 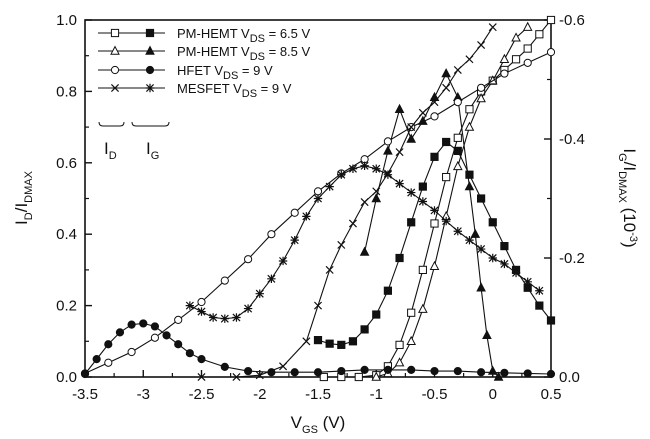 What do you see at coordinates (152, 150) in the screenshot?
I see `legend-ig-label: IG` at bounding box center [152, 150].